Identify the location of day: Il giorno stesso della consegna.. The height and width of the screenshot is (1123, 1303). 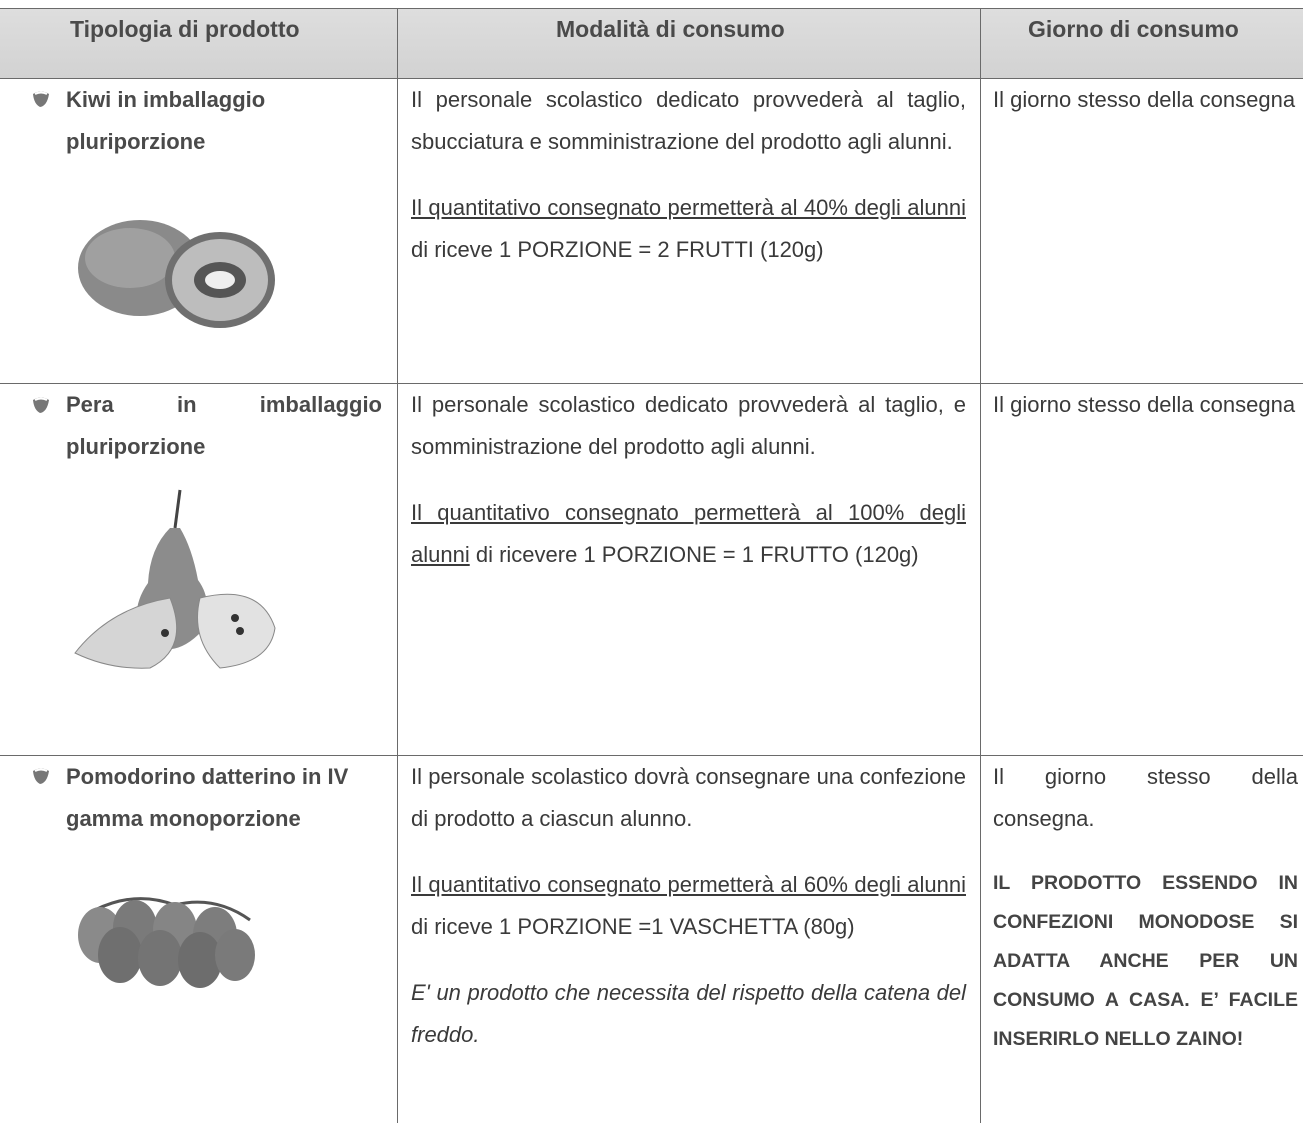
(1145, 797).